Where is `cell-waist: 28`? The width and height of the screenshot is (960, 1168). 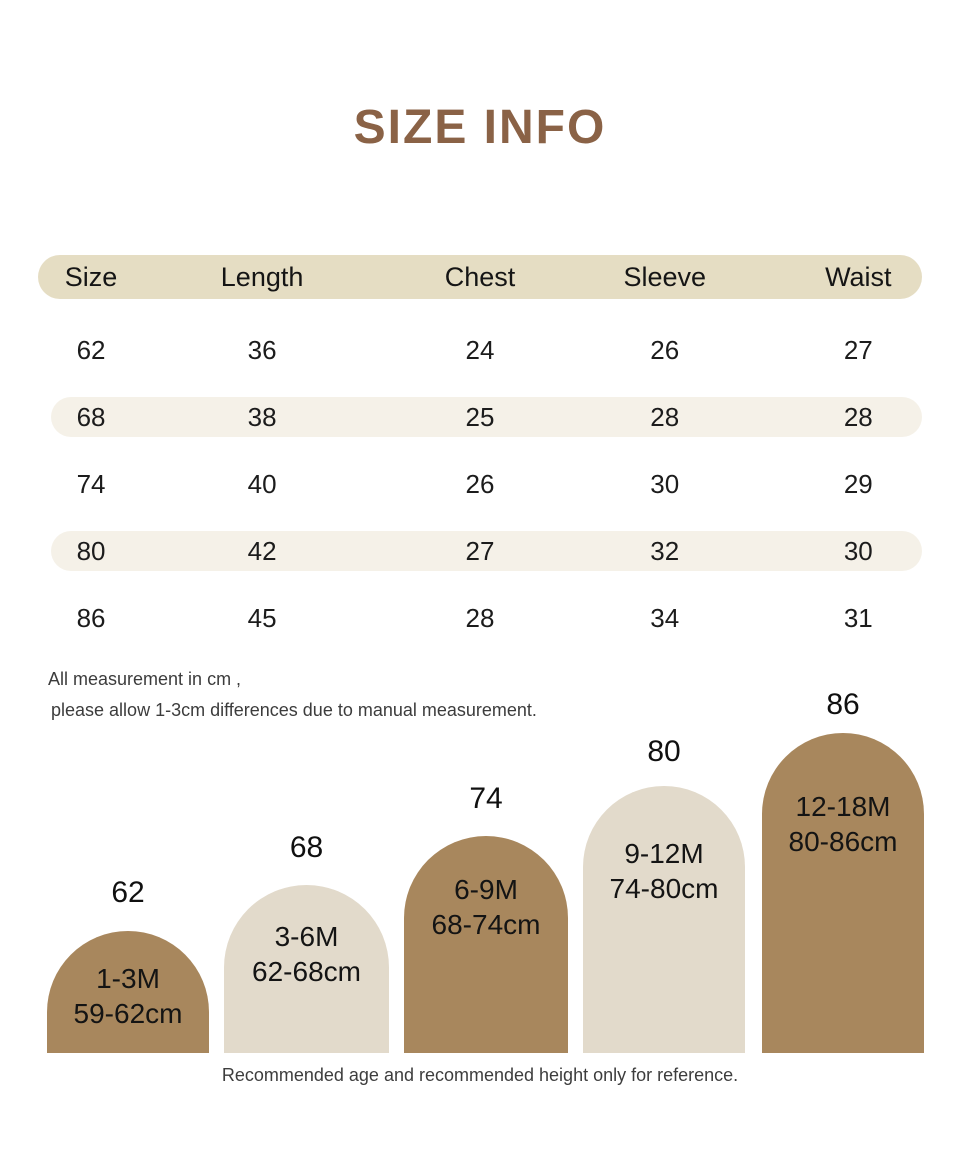
cell-waist: 28 is located at coordinates (858, 416).